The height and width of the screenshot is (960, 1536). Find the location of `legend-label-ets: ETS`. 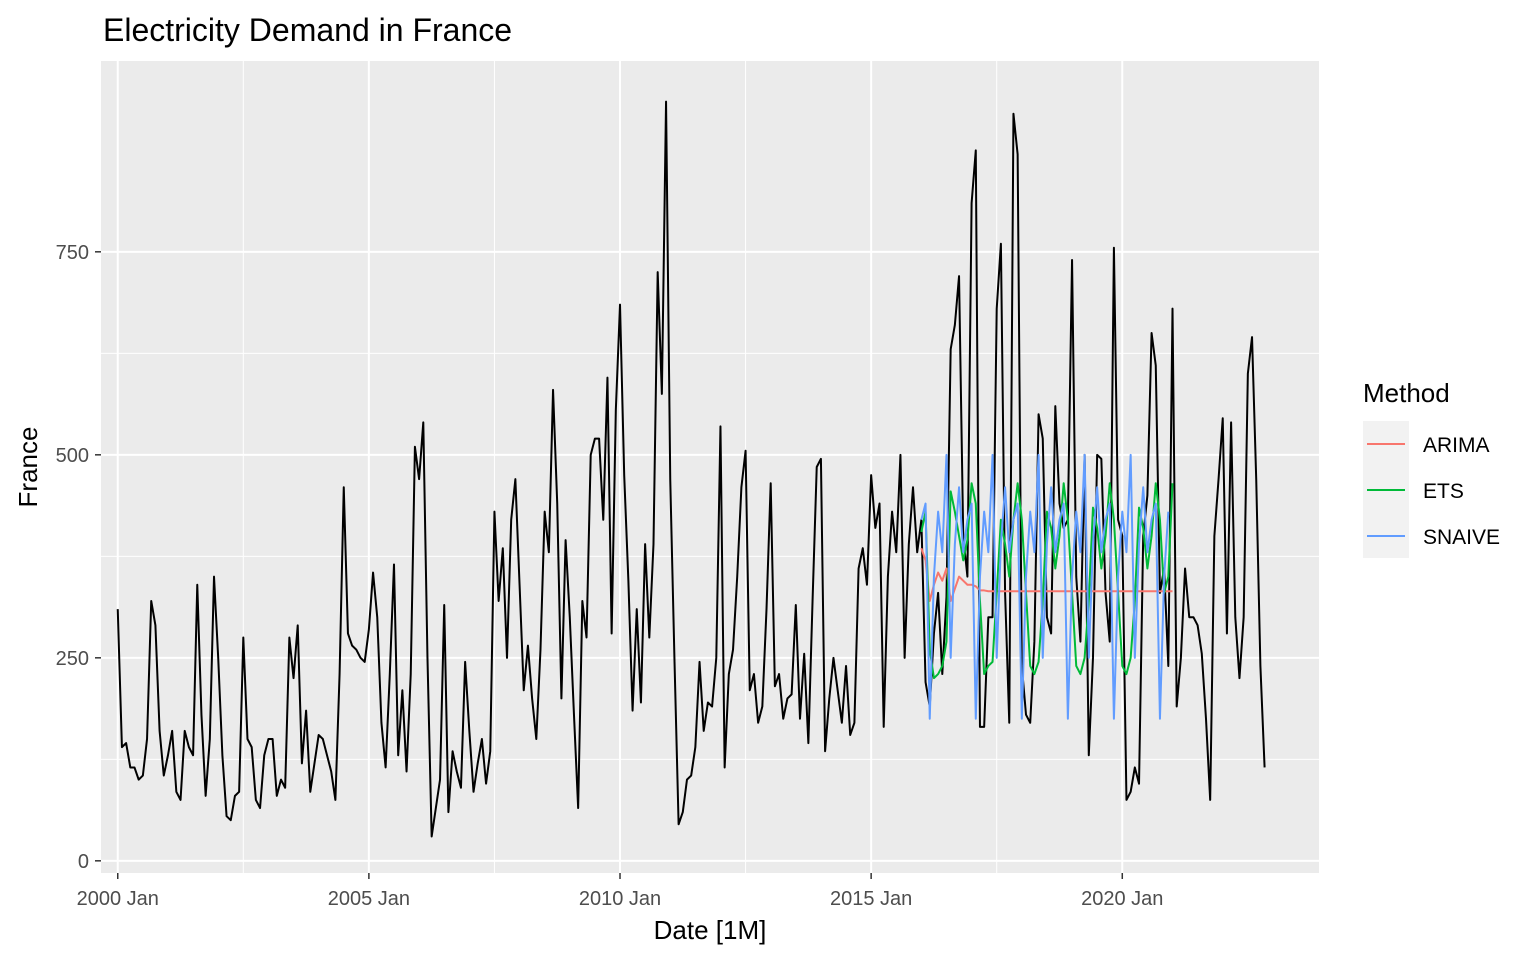

legend-label-ets: ETS is located at coordinates (1443, 491).